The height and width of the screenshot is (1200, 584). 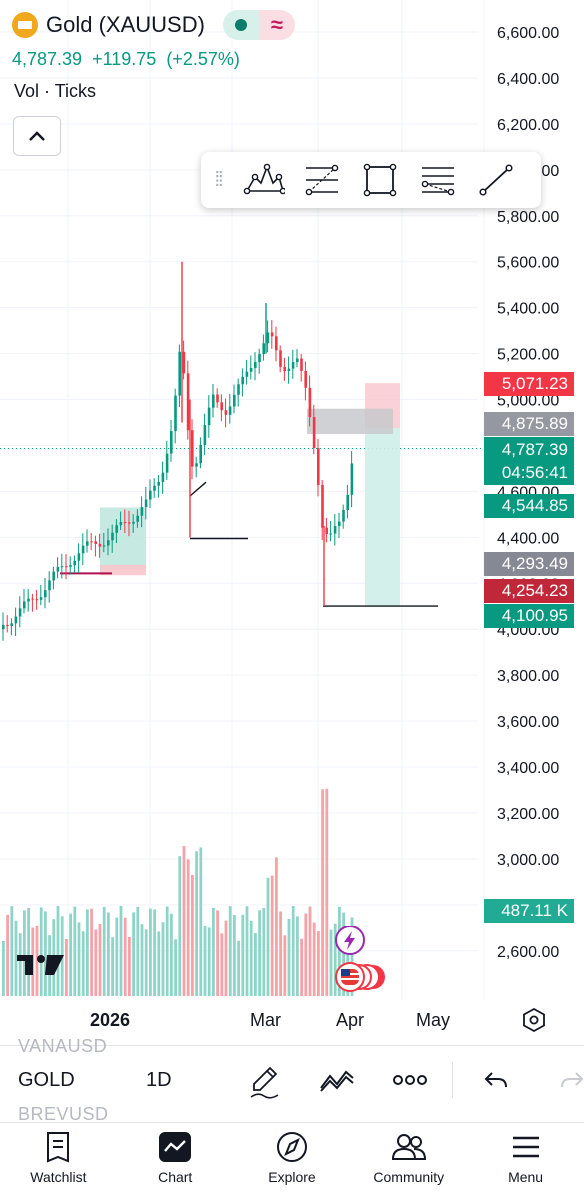 What do you see at coordinates (240, 25) in the screenshot?
I see `market-open-icon` at bounding box center [240, 25].